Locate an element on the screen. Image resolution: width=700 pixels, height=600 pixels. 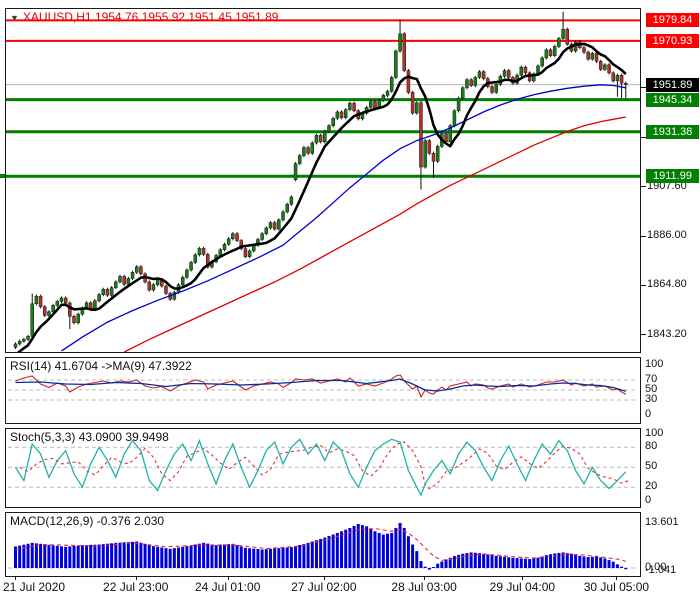
rsi-label: RSI(14) 41.6704 ->MA(9) 47.3922 is located at coordinates (101, 366).